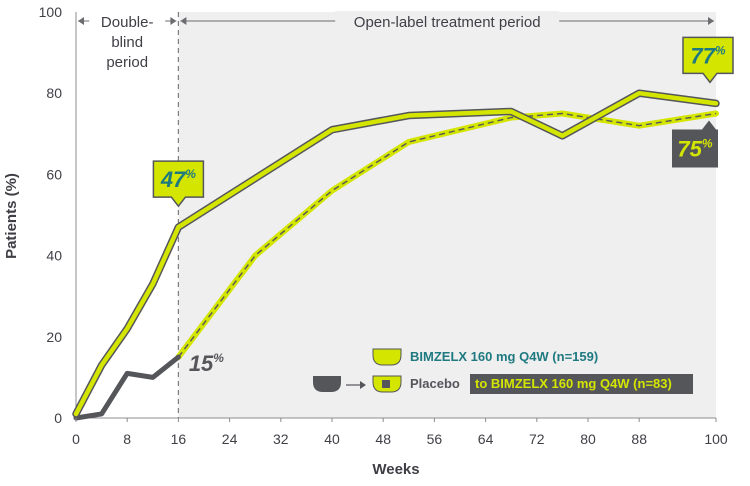 This screenshot has width=750, height=486. What do you see at coordinates (183, 21) in the screenshot?
I see `open-label-bracket-arrow-left` at bounding box center [183, 21].